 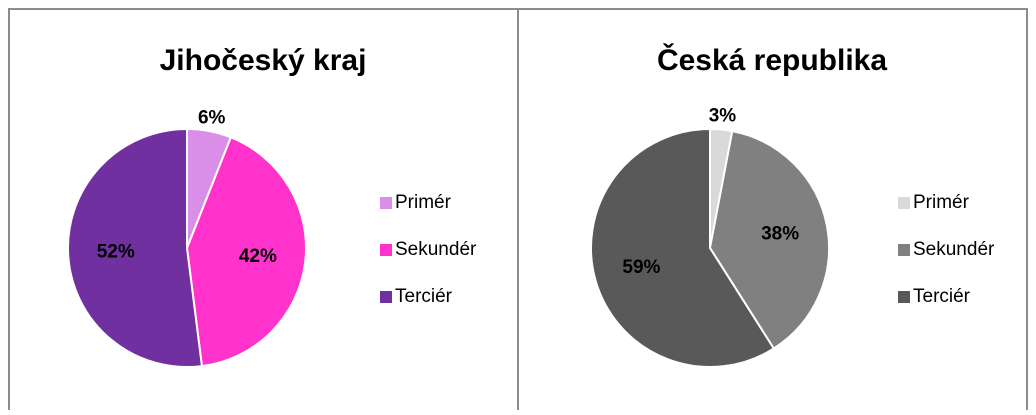 I want to click on chart-title: Jihočeský kraj, so click(x=263, y=60).